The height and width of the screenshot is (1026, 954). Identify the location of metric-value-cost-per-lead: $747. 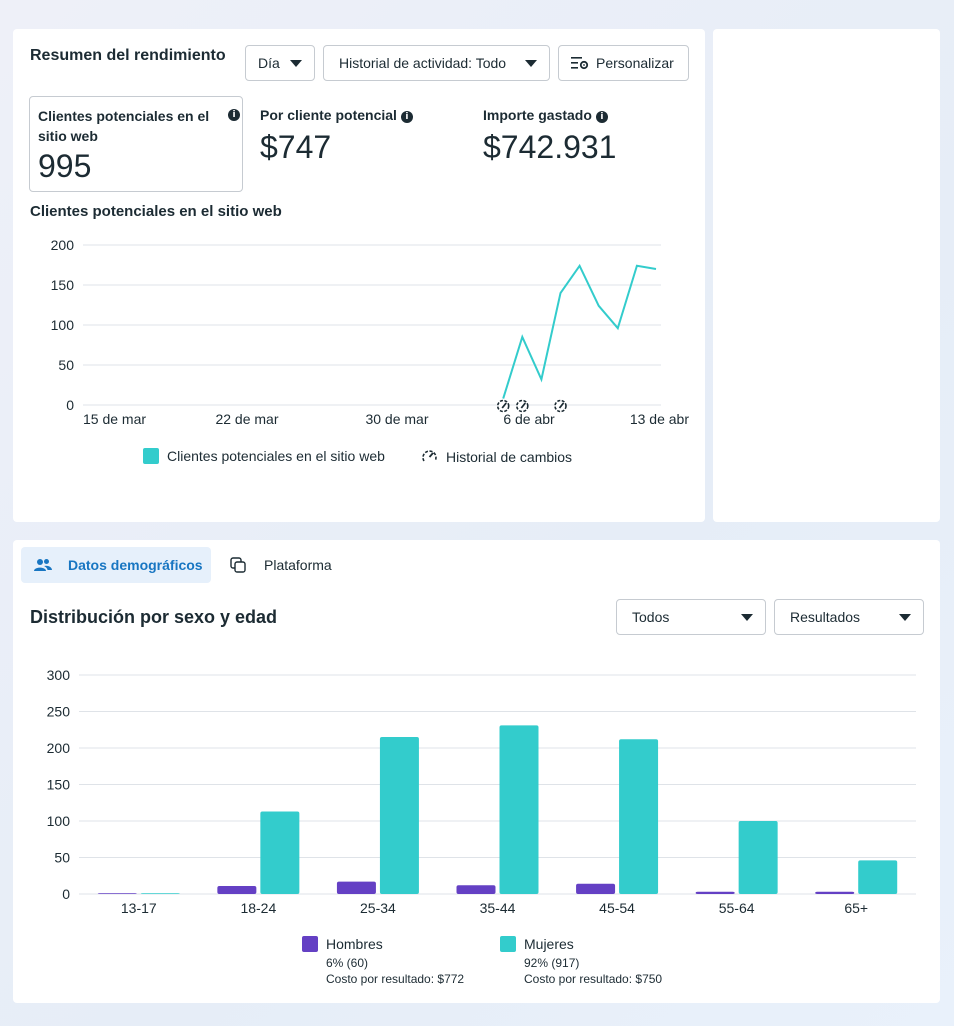
(296, 147).